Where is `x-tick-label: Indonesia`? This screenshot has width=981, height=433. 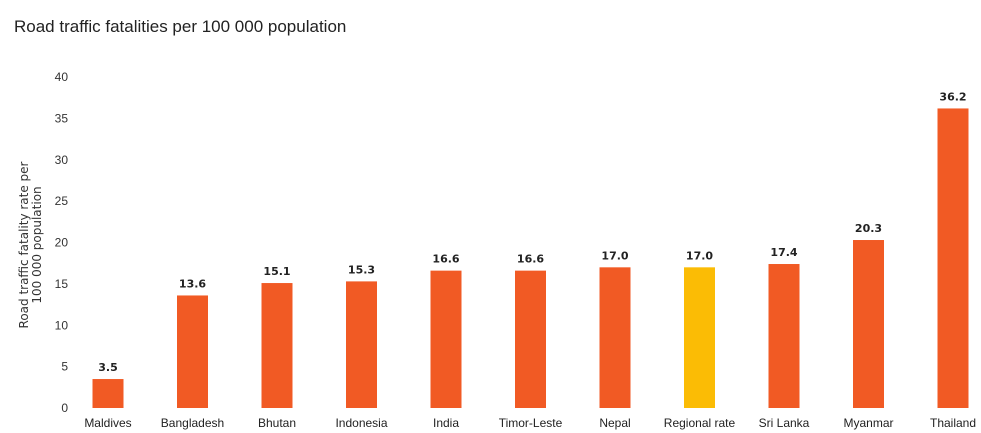 x-tick-label: Indonesia is located at coordinates (361, 423).